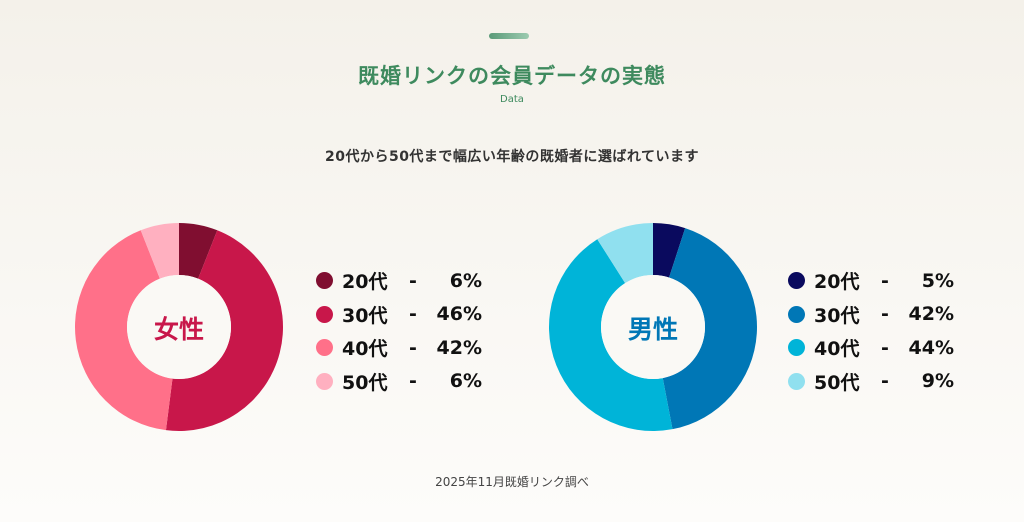 The height and width of the screenshot is (522, 1024). I want to click on page-title: 既婚リンクの会員データの実態, so click(512, 76).